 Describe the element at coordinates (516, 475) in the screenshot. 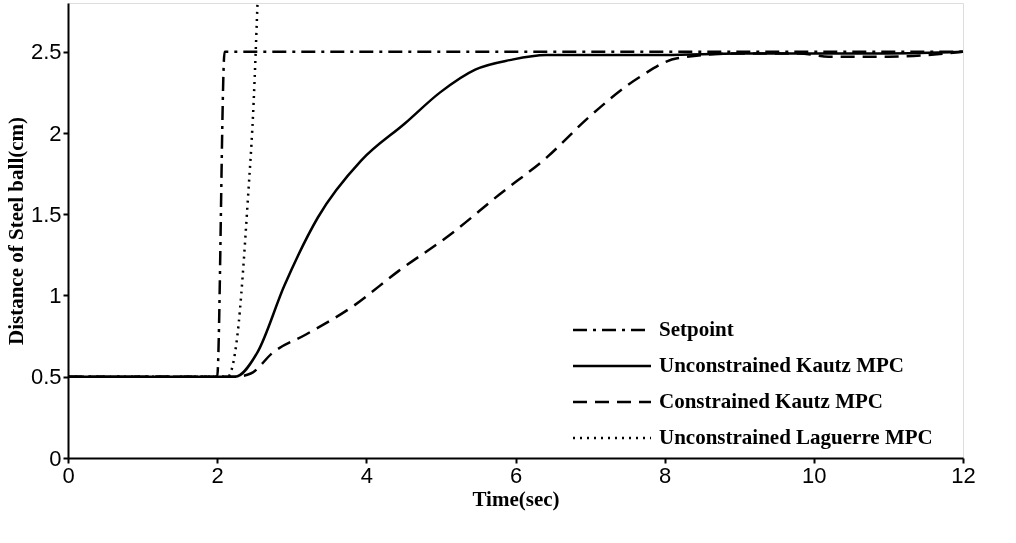

I see `x-tick-label: 6` at that location.